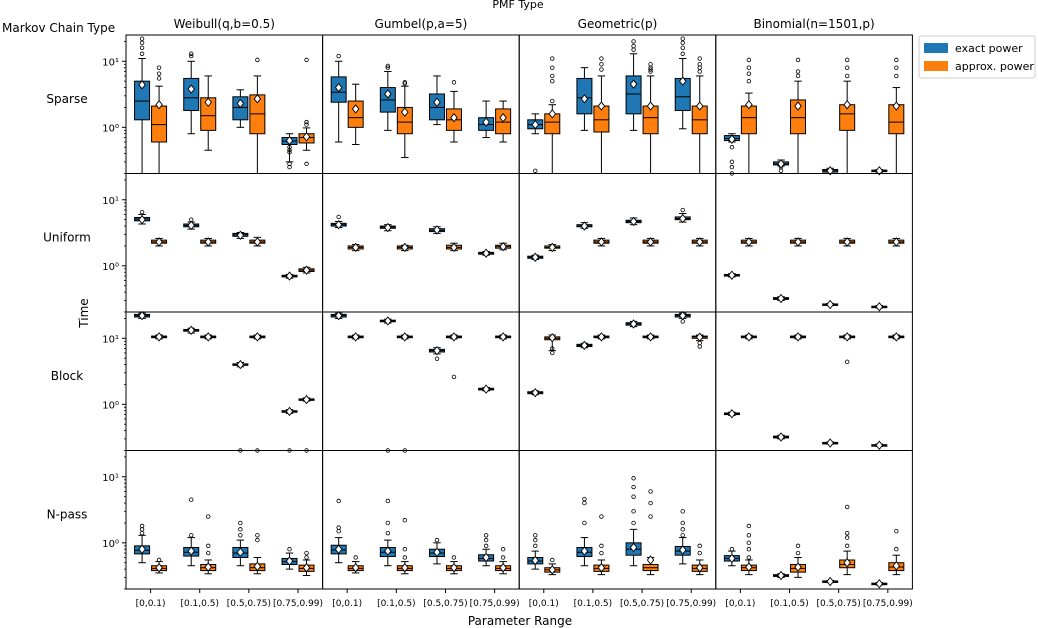 The width and height of the screenshot is (1038, 628). Describe the element at coordinates (989, 48) in the screenshot. I see `legend-label-exact: exact power` at that location.